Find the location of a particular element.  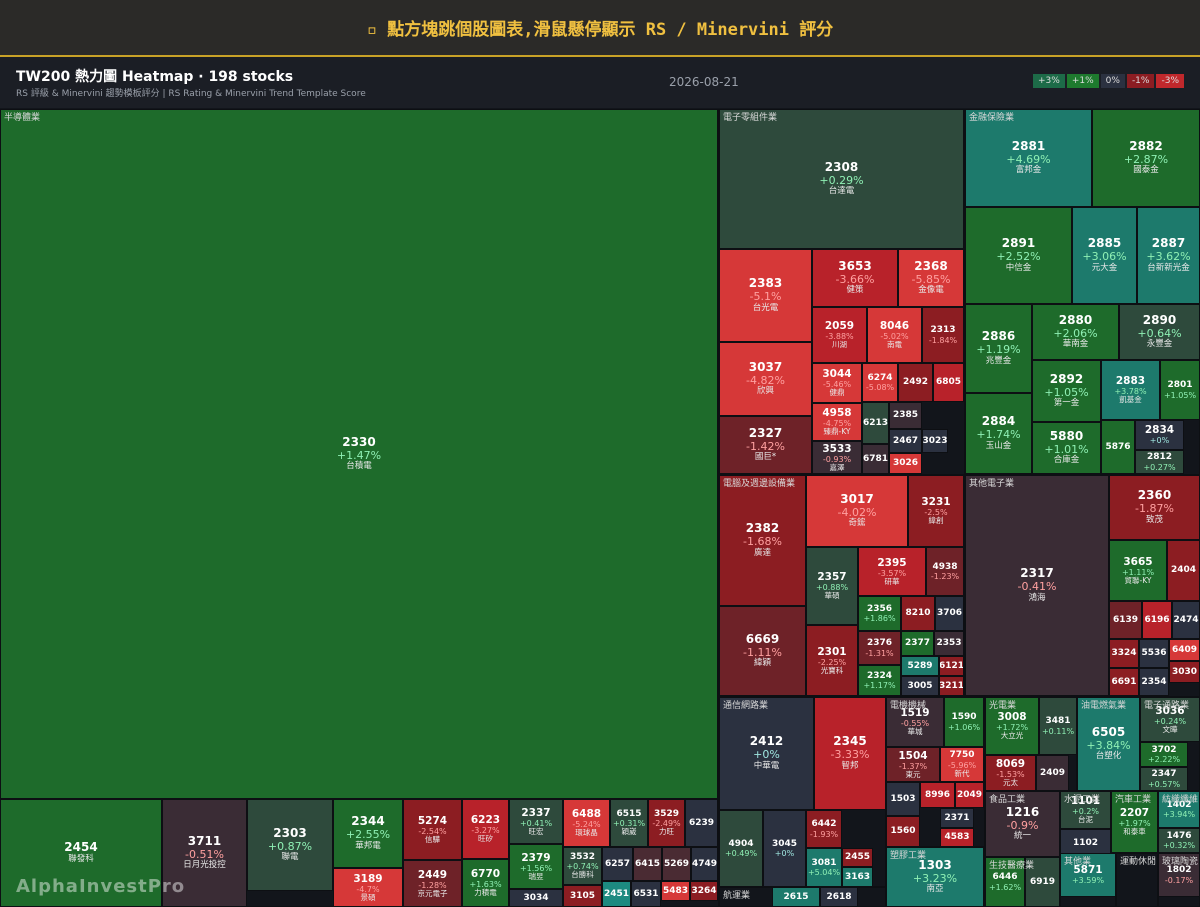

stock-tile: 8996 is located at coordinates (937, 795).